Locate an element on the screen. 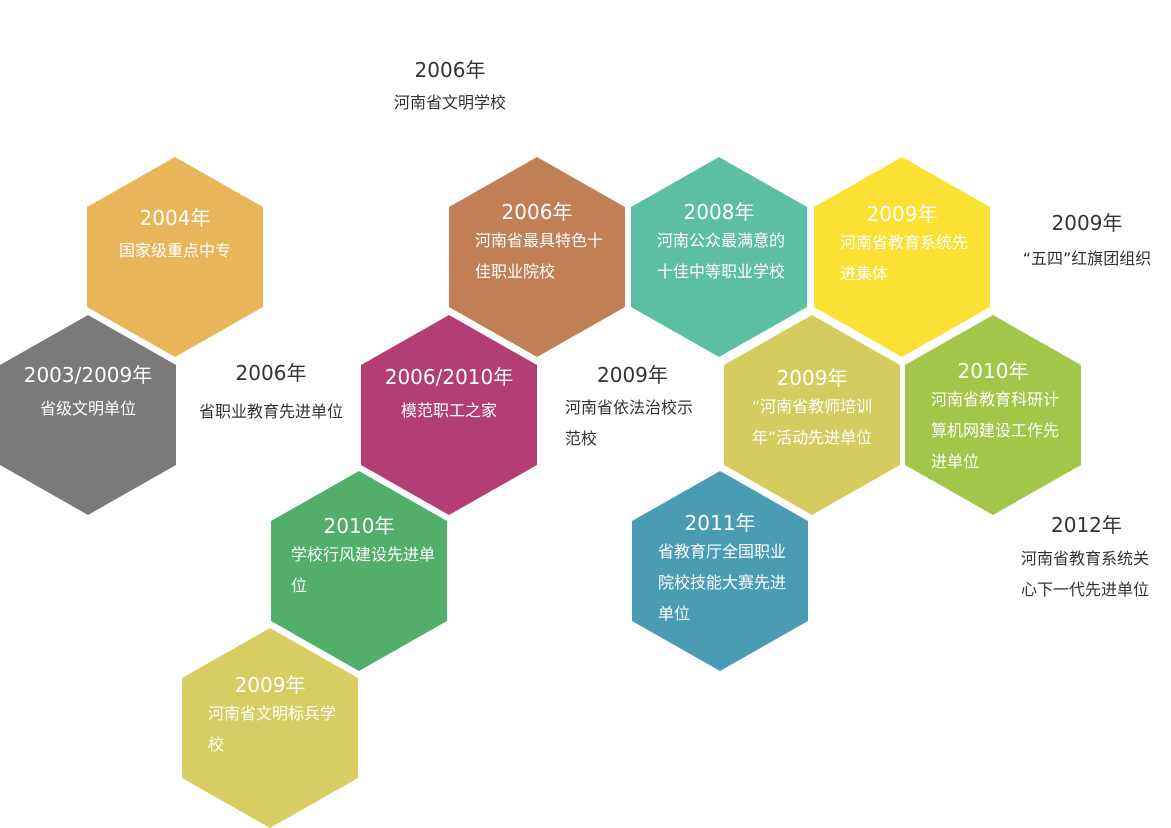 The width and height of the screenshot is (1171, 828). plain-award: 2006年 河南省文明学校 is located at coordinates (450, 87).